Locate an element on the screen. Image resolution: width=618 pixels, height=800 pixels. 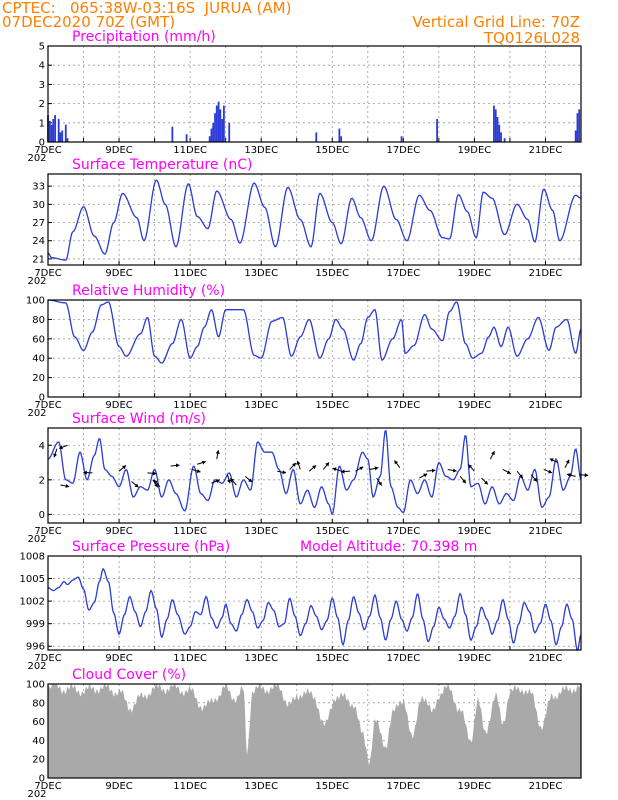
y-tick-label: 999 is located at coordinates (35, 624).